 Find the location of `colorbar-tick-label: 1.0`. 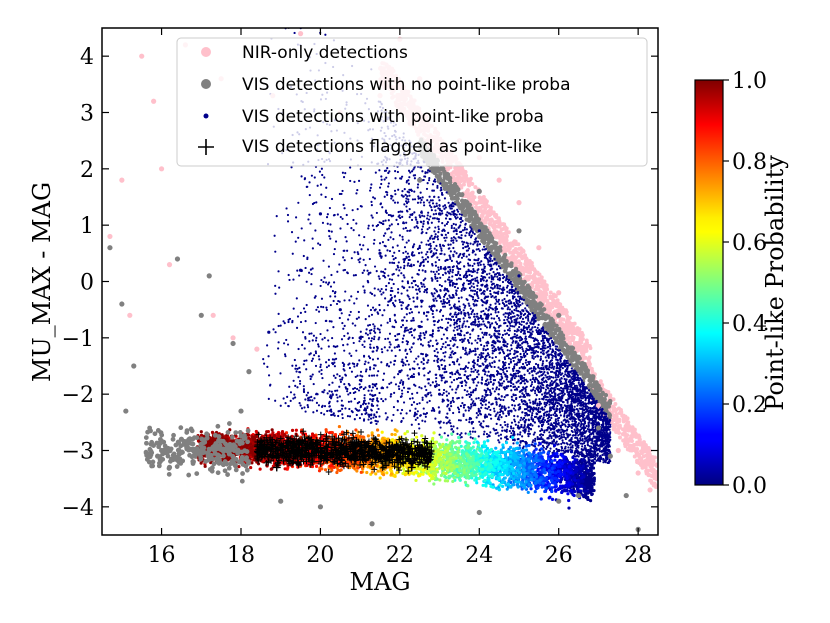

colorbar-tick-label: 1.0 is located at coordinates (749, 81).